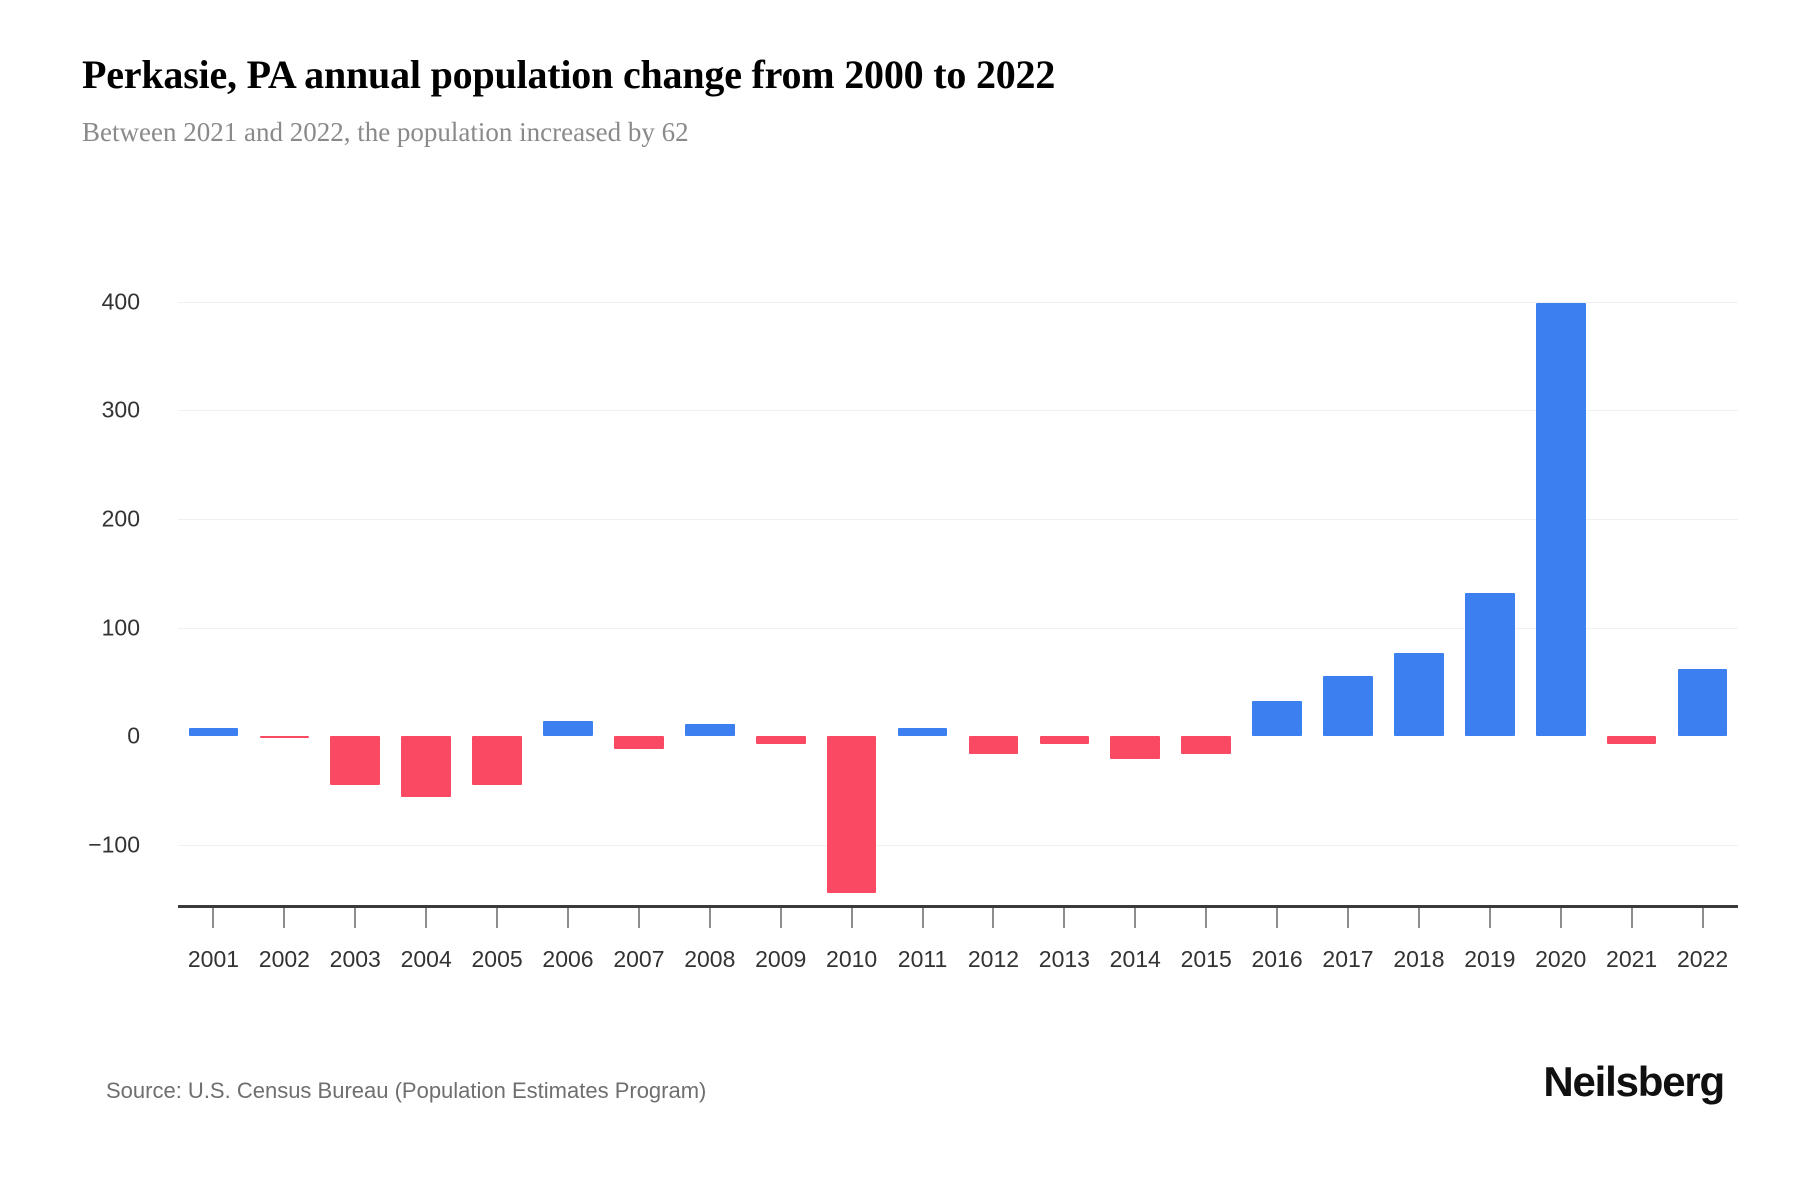  I want to click on x-axis-tick-2001, so click(213, 918).